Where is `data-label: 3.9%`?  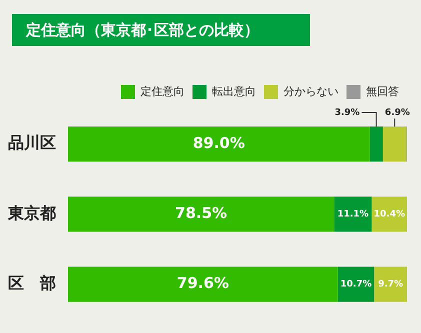
data-label: 3.9% is located at coordinates (347, 113).